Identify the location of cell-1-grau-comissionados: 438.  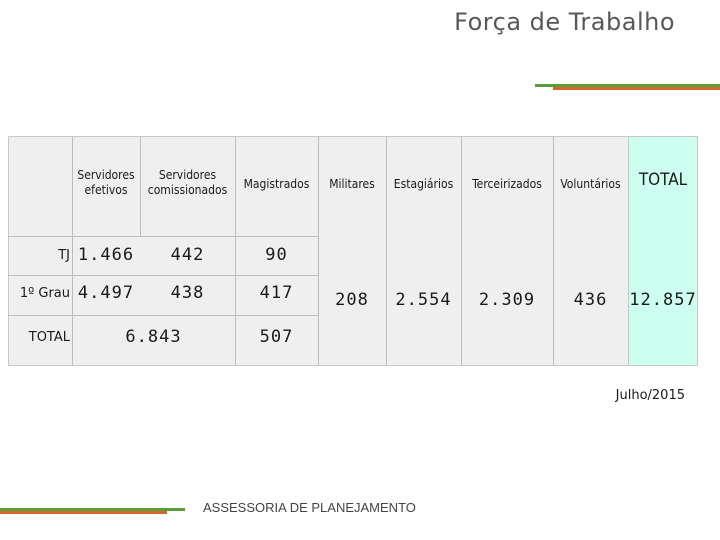
(187, 293).